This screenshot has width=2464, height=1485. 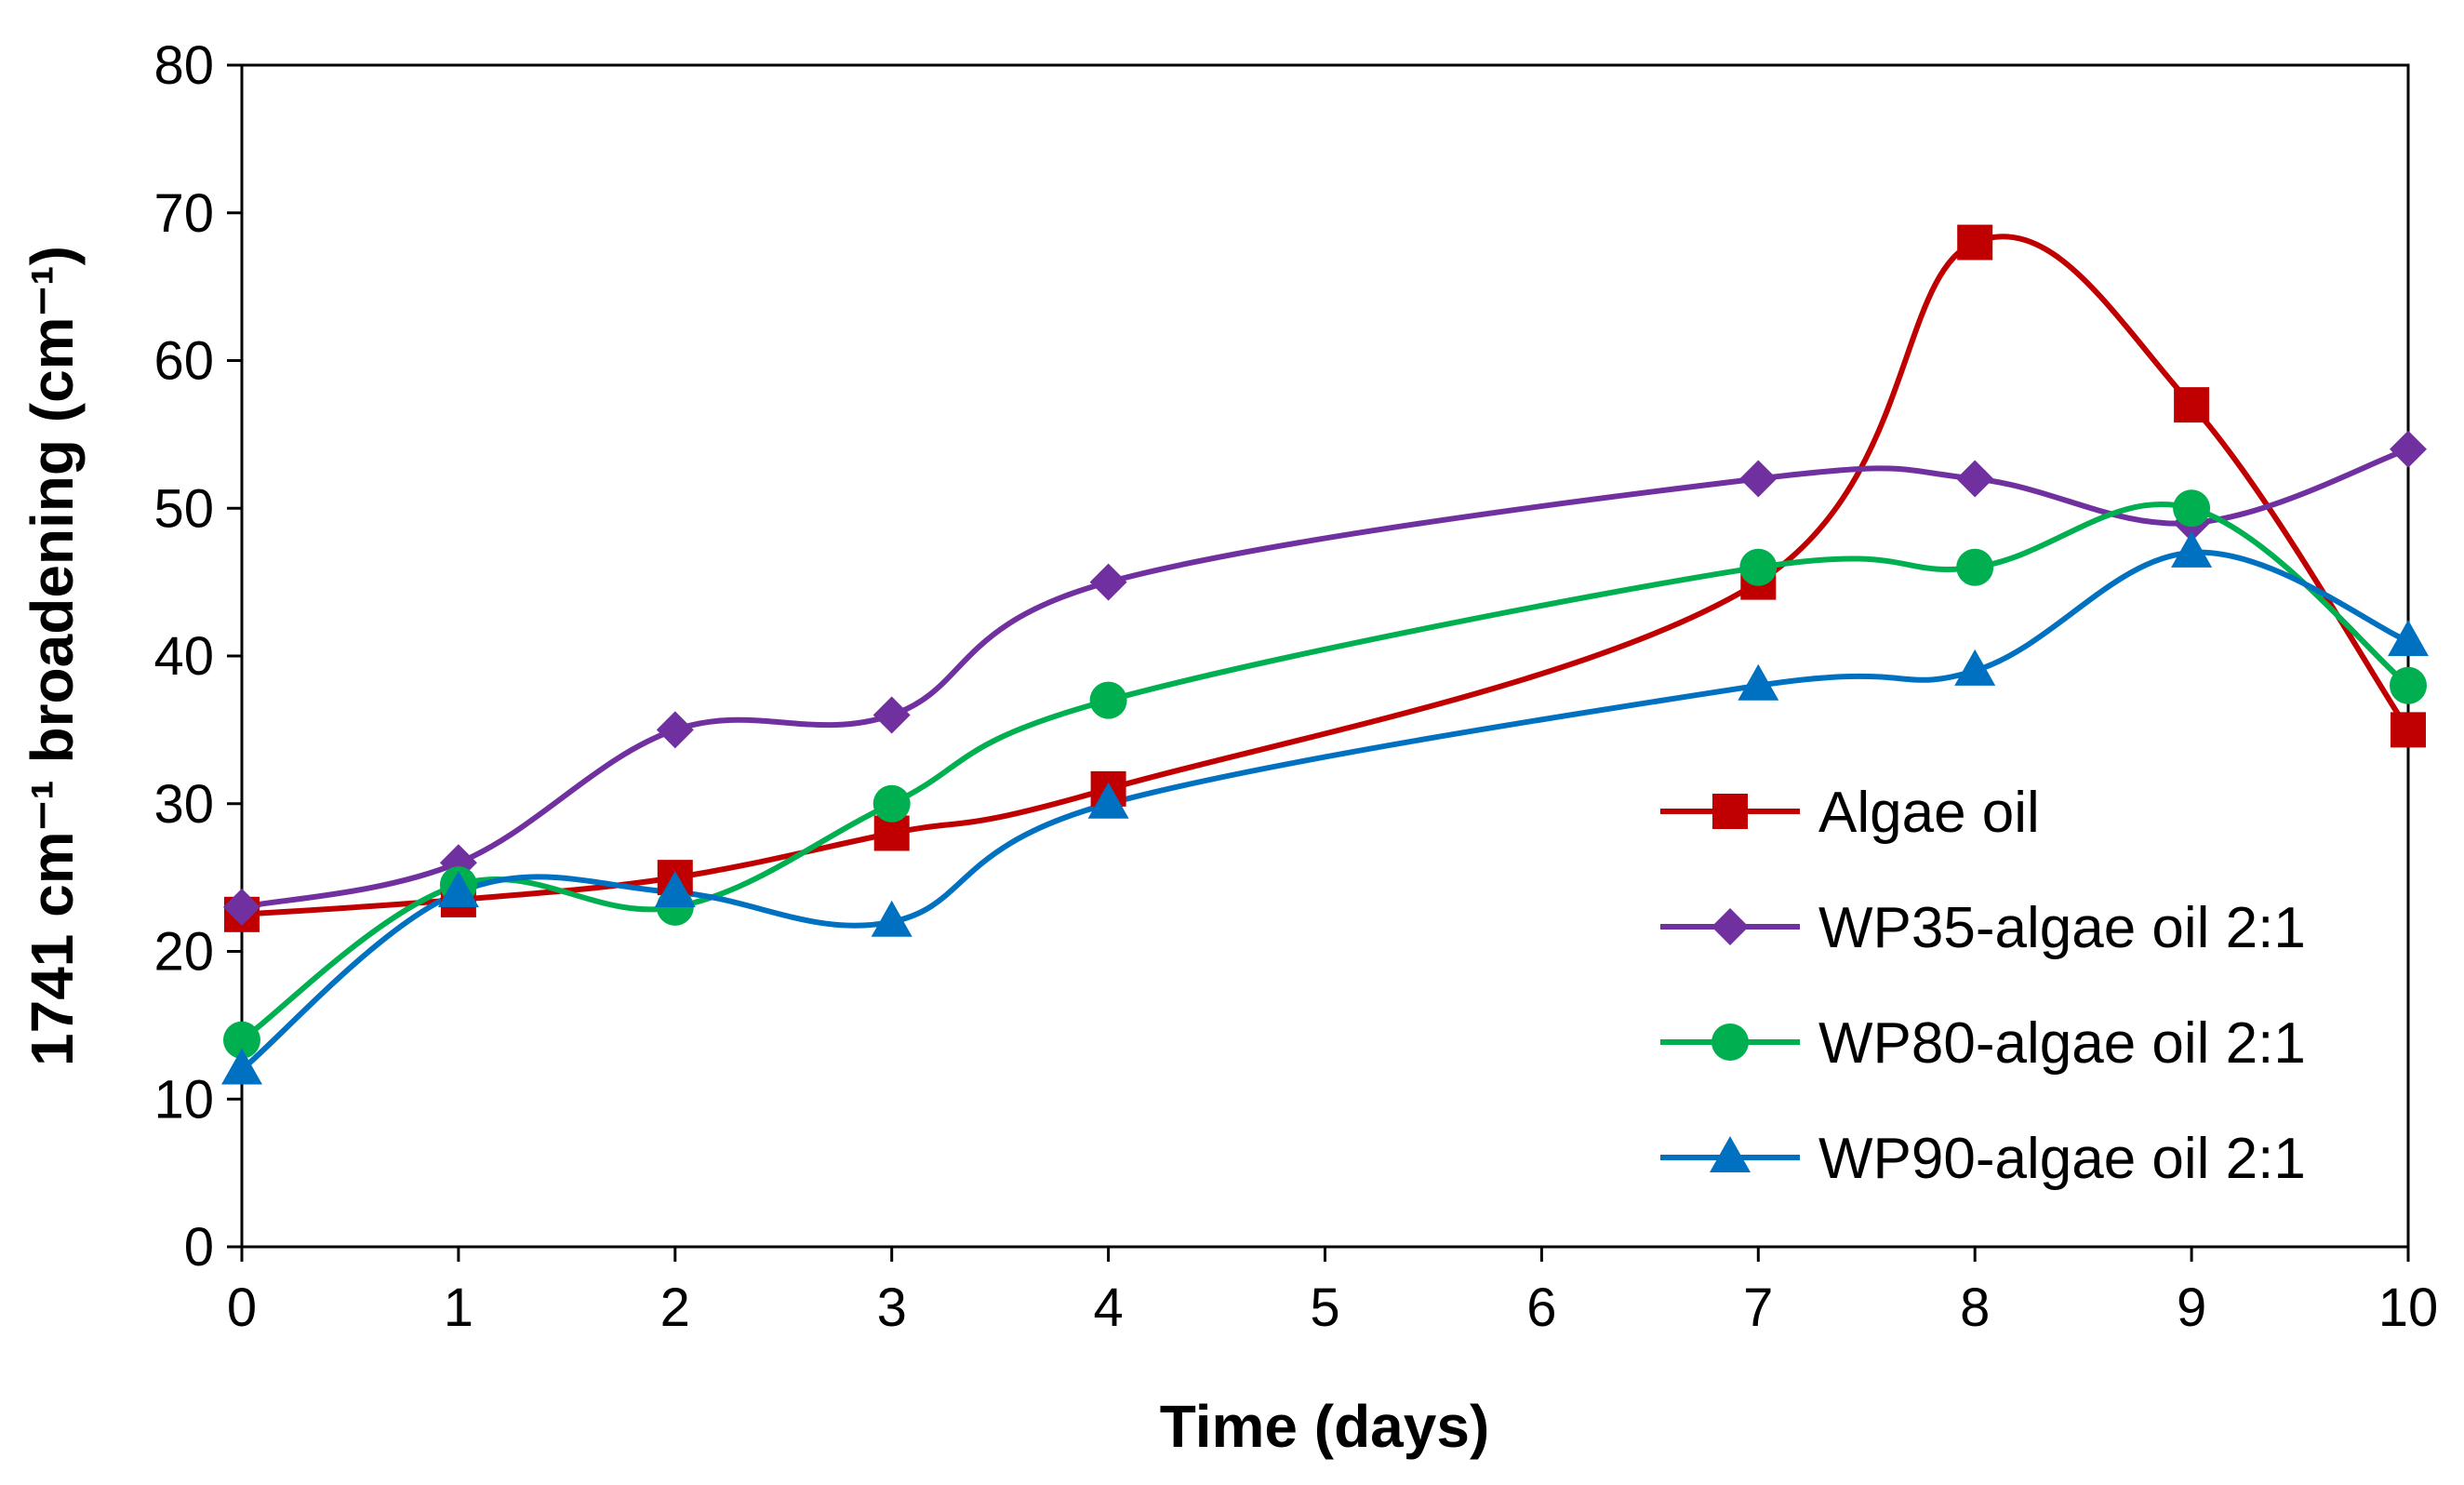 I want to click on x-tick-label: 9, so click(x=2191, y=1308).